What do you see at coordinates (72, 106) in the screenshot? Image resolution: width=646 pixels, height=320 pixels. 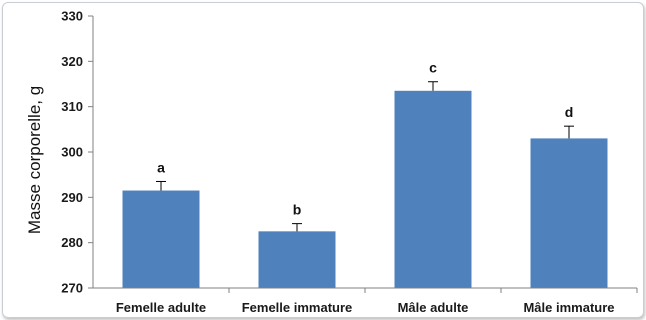 I see `y-tick-label: 310` at bounding box center [72, 106].